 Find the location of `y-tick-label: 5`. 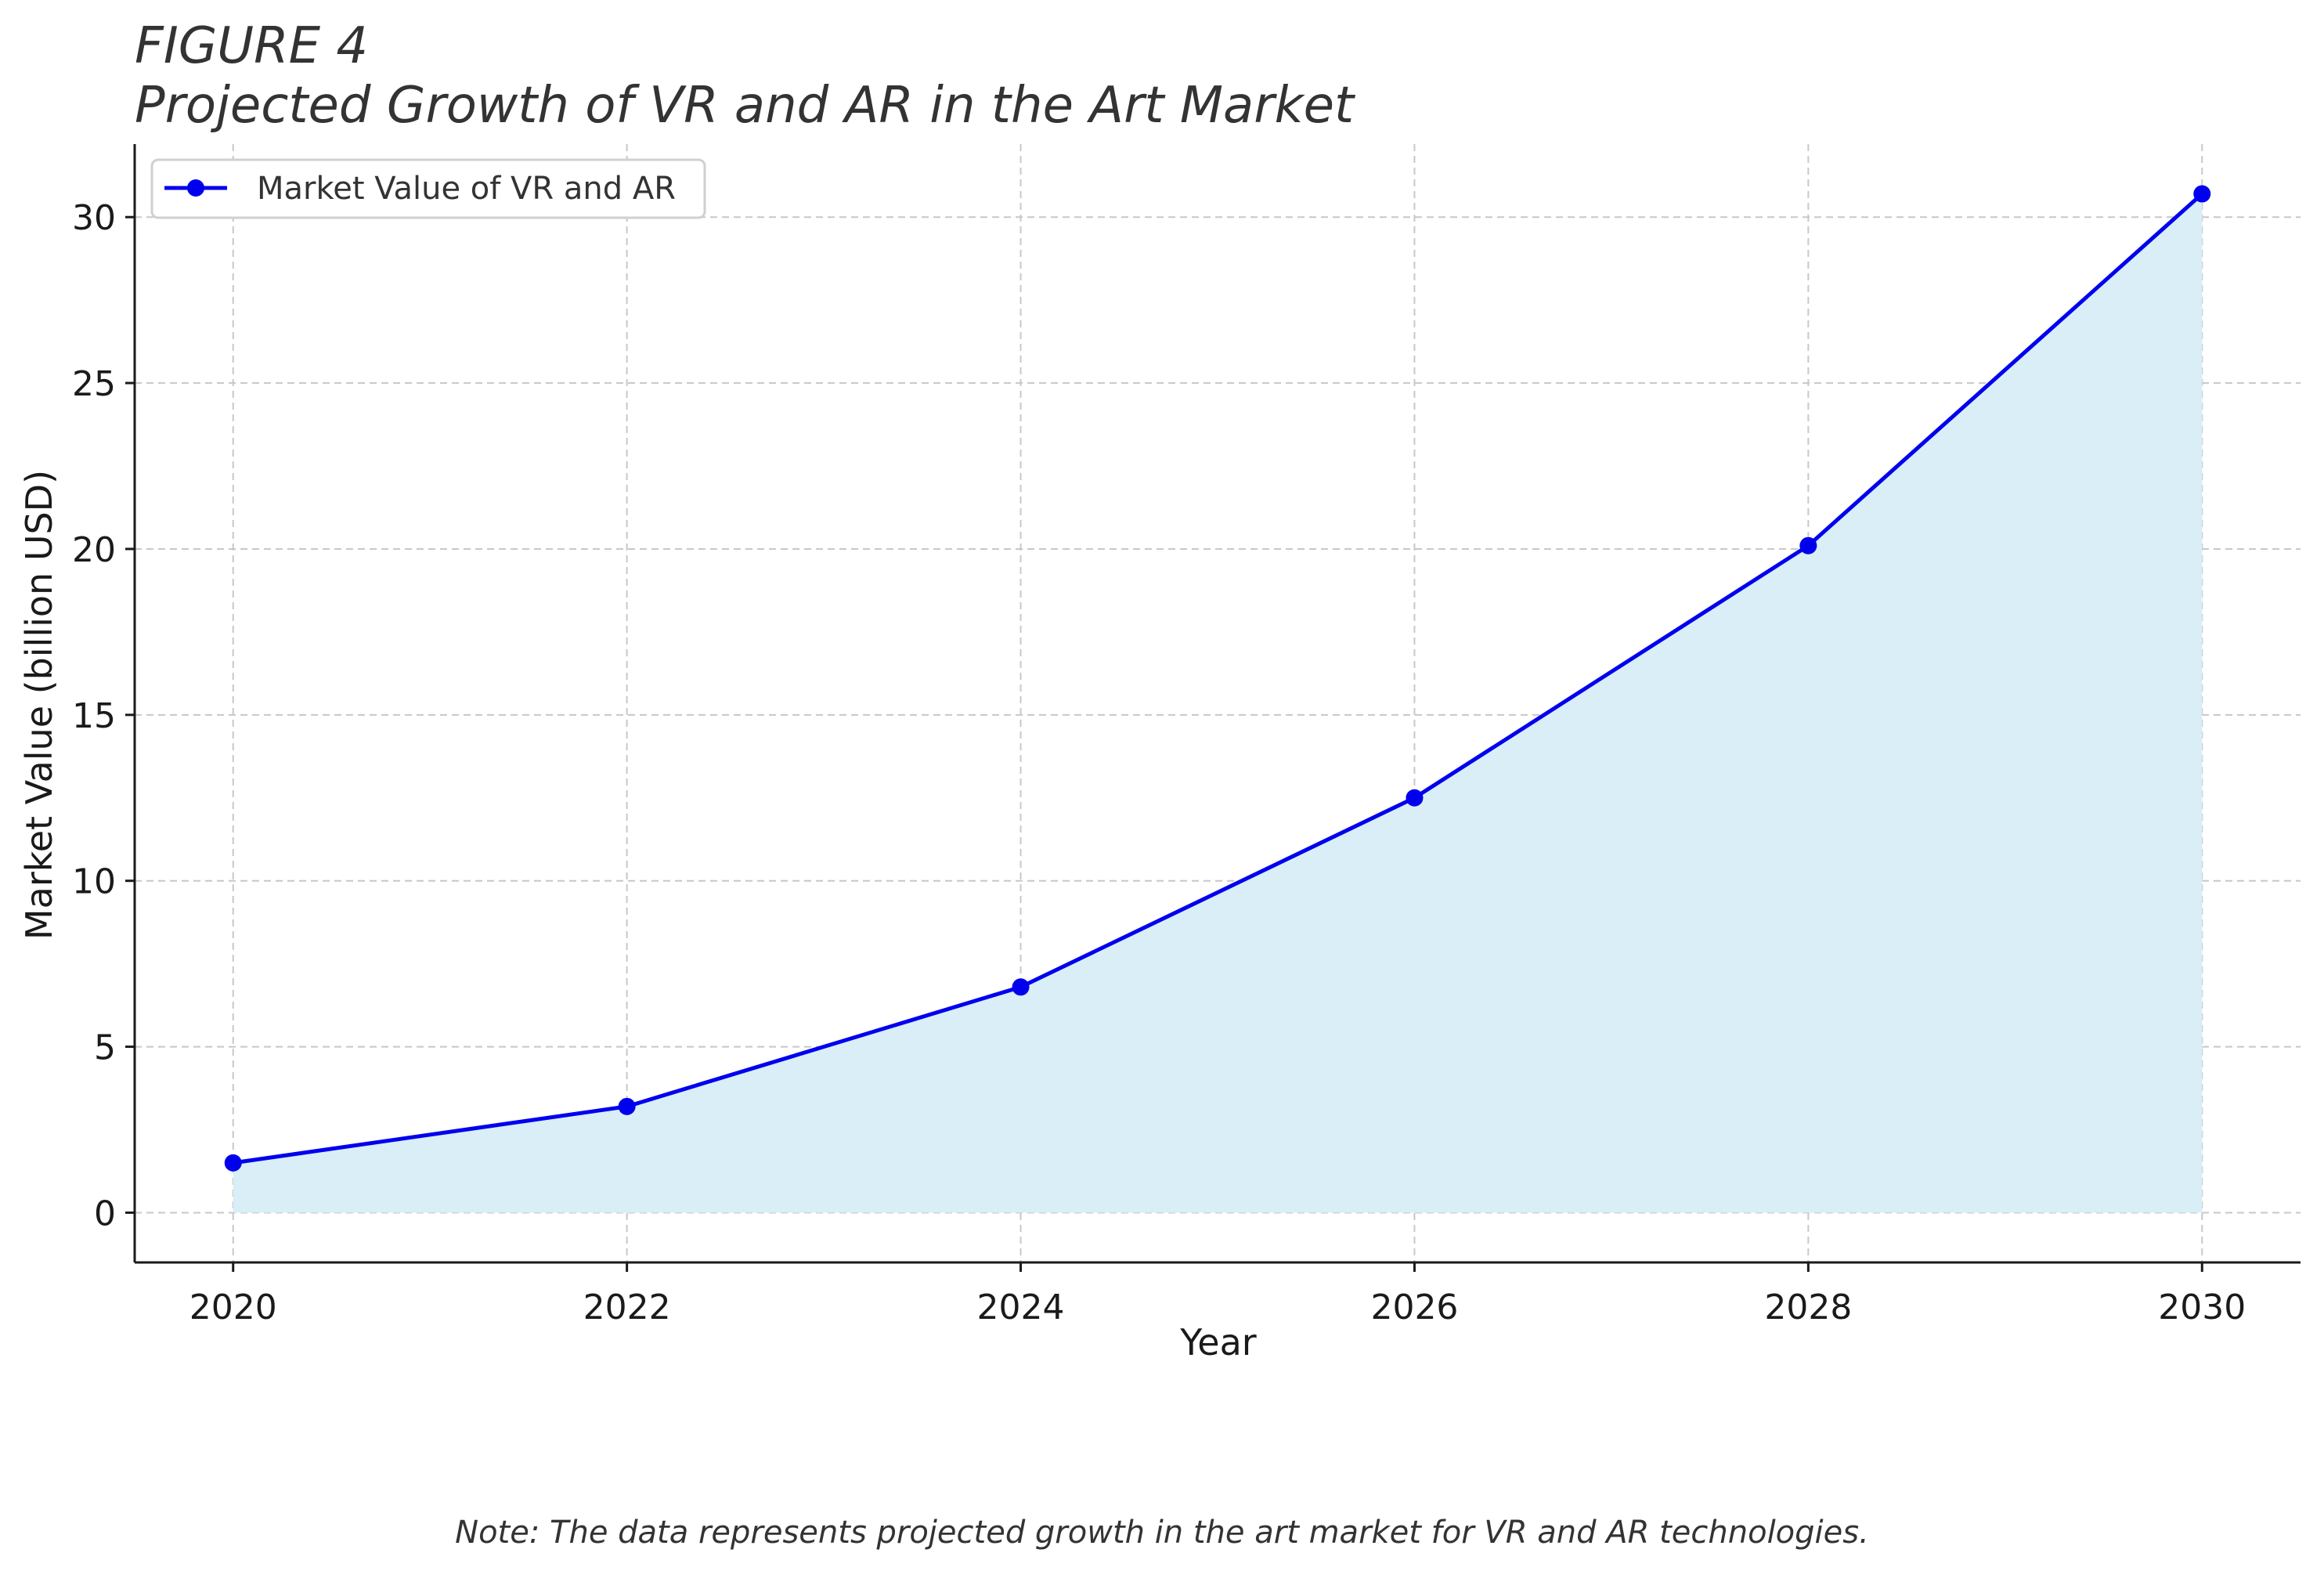

y-tick-label: 5 is located at coordinates (105, 1048).